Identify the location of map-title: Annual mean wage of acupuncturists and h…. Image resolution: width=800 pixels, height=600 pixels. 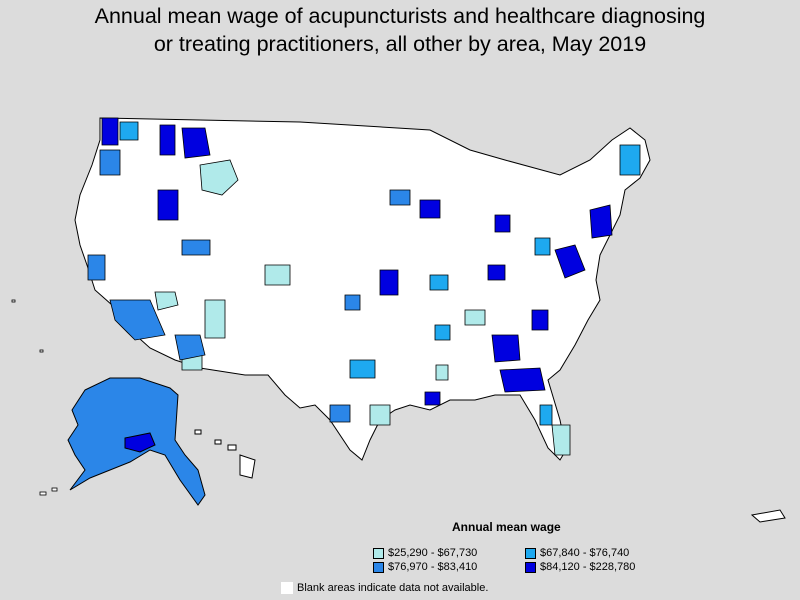
(400, 30).